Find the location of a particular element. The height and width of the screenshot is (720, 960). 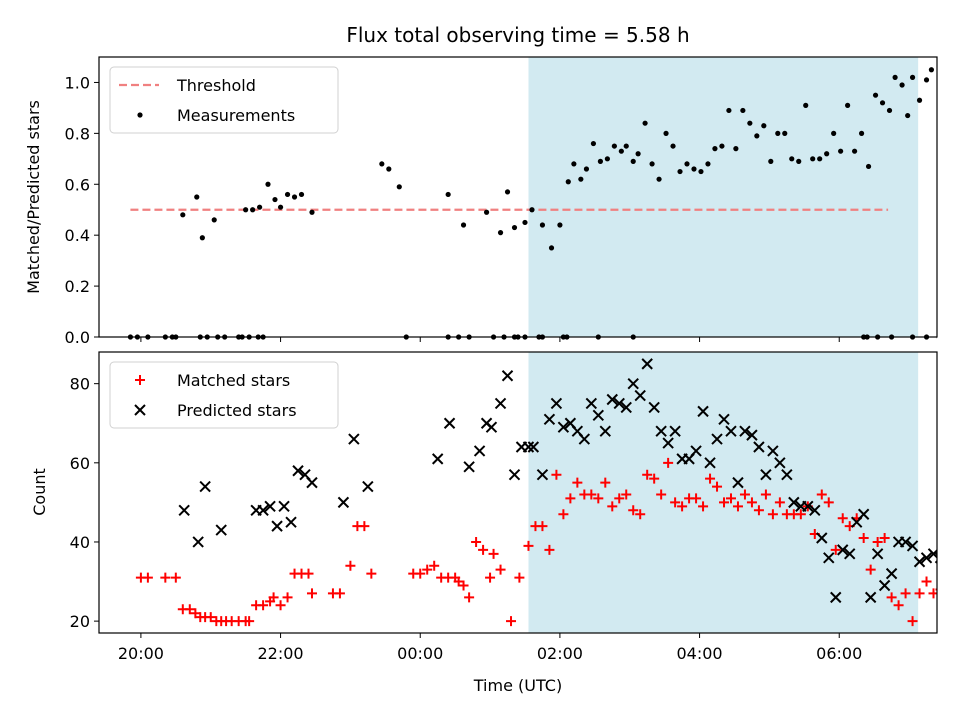

chart-title: Flux total observing time = 5.58 h is located at coordinates (517, 35).